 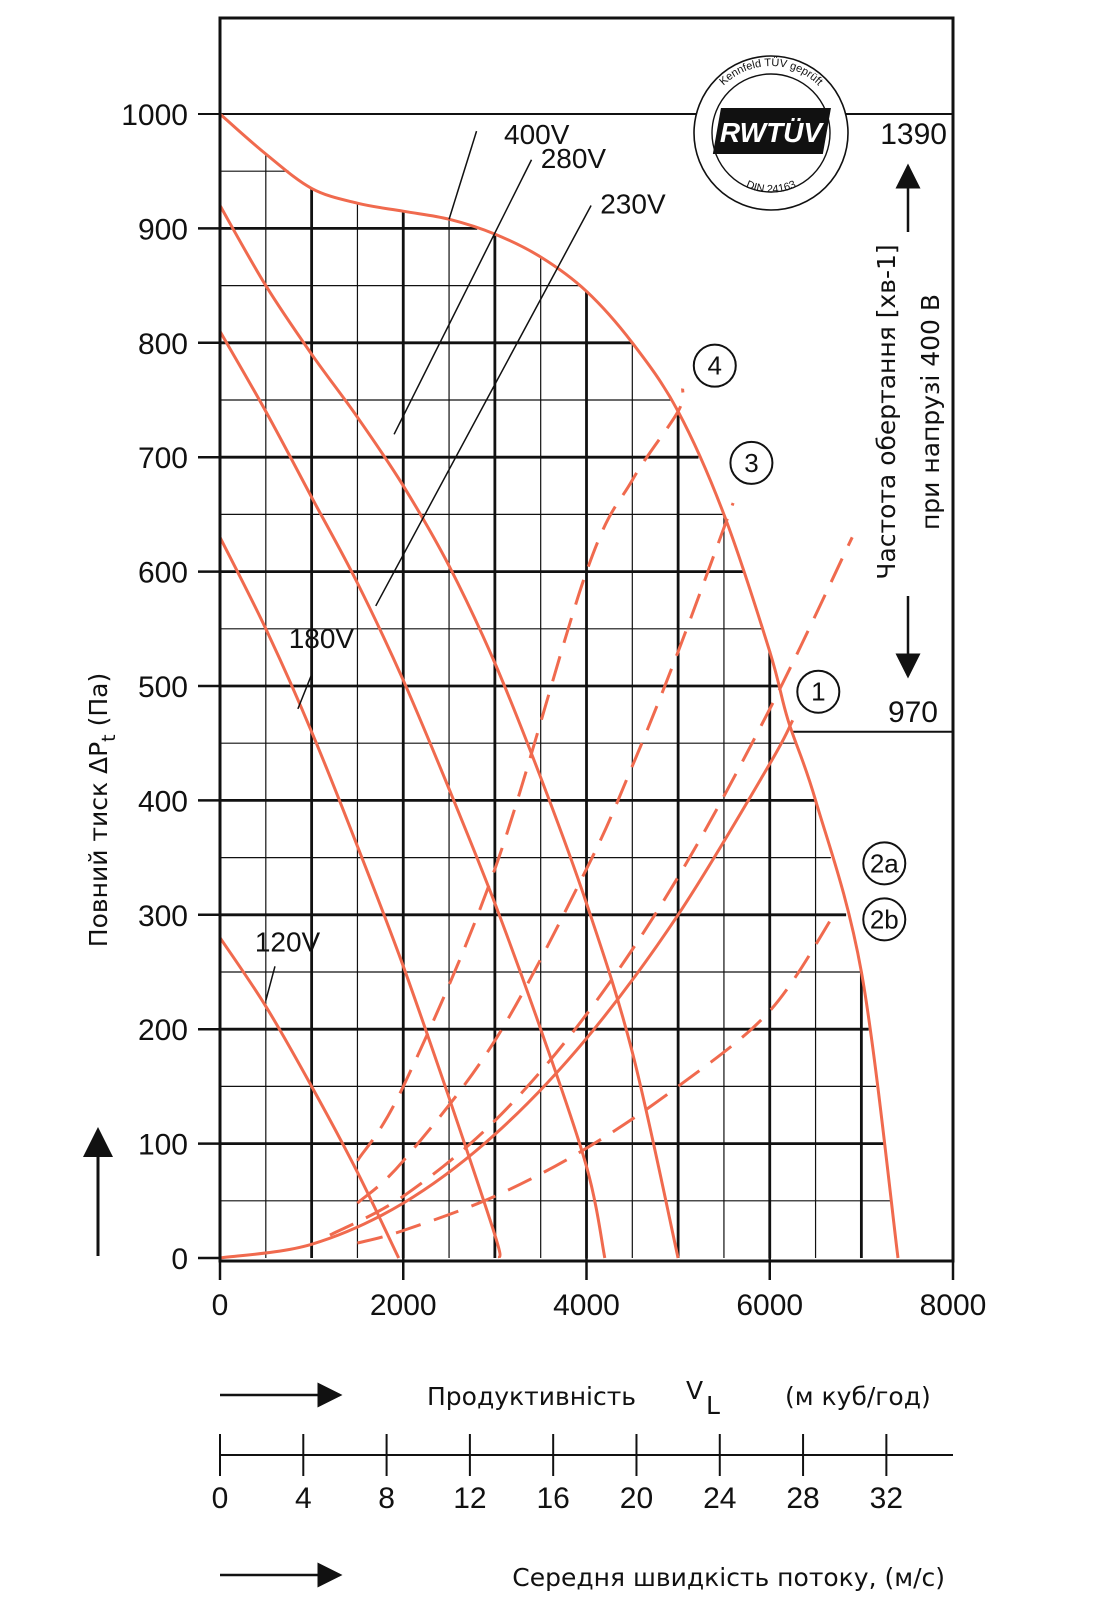 What do you see at coordinates (163, 573) in the screenshot?
I see `y-tick-label: 600` at bounding box center [163, 573].